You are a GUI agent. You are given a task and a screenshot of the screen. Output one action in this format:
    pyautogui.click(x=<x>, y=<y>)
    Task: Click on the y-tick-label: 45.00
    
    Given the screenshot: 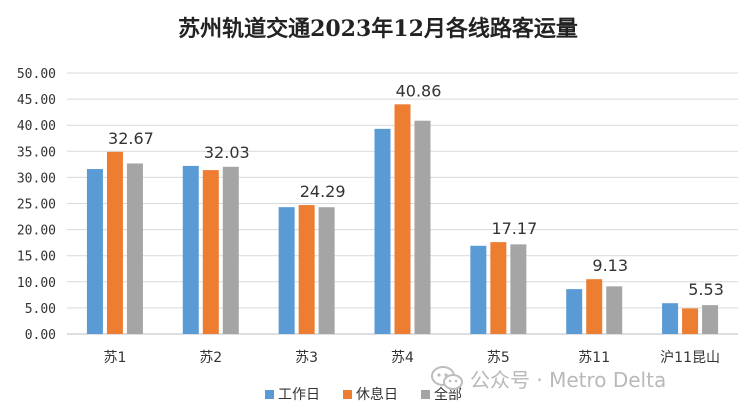 What is the action you would take?
    pyautogui.click(x=36, y=100)
    